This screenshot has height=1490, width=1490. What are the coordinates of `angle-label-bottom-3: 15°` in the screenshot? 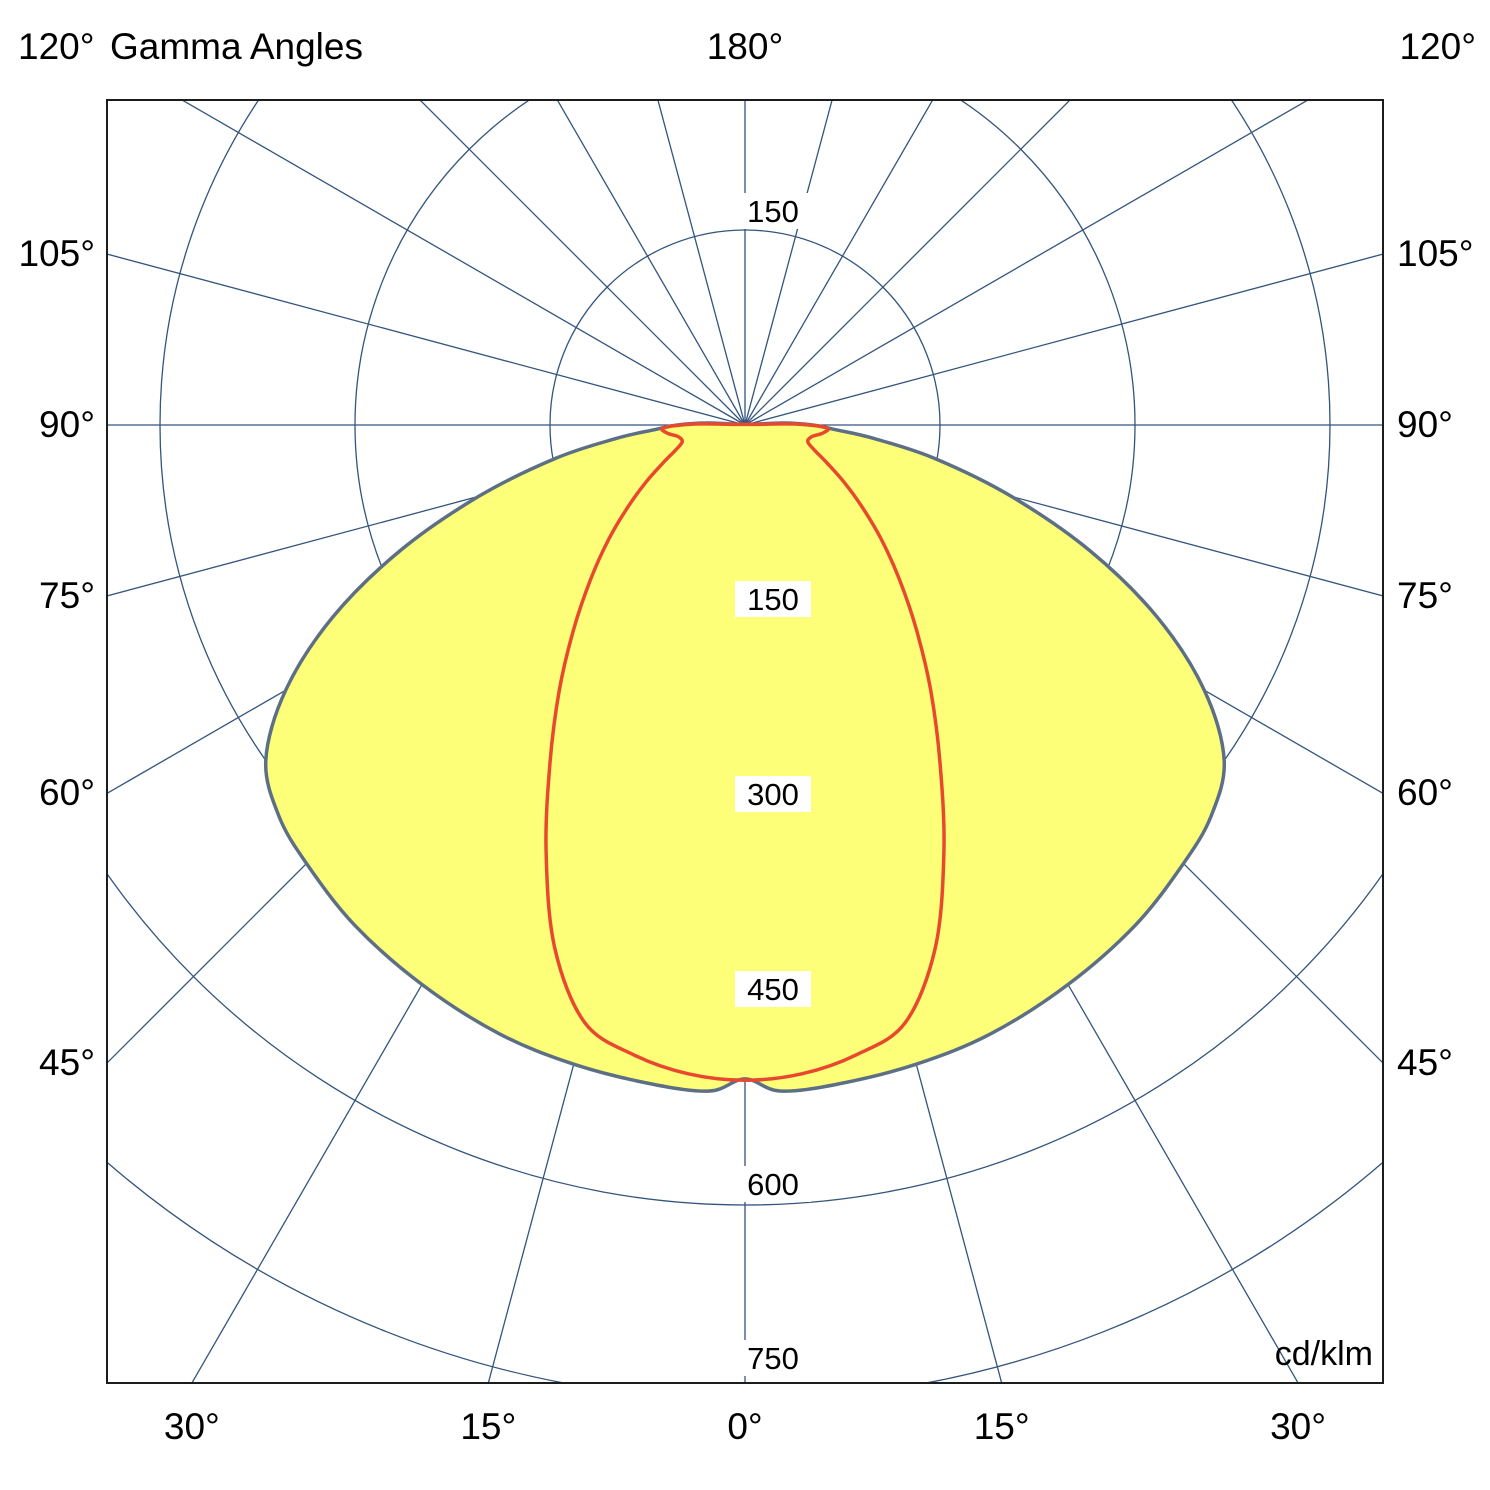 It's located at (1001, 1426).